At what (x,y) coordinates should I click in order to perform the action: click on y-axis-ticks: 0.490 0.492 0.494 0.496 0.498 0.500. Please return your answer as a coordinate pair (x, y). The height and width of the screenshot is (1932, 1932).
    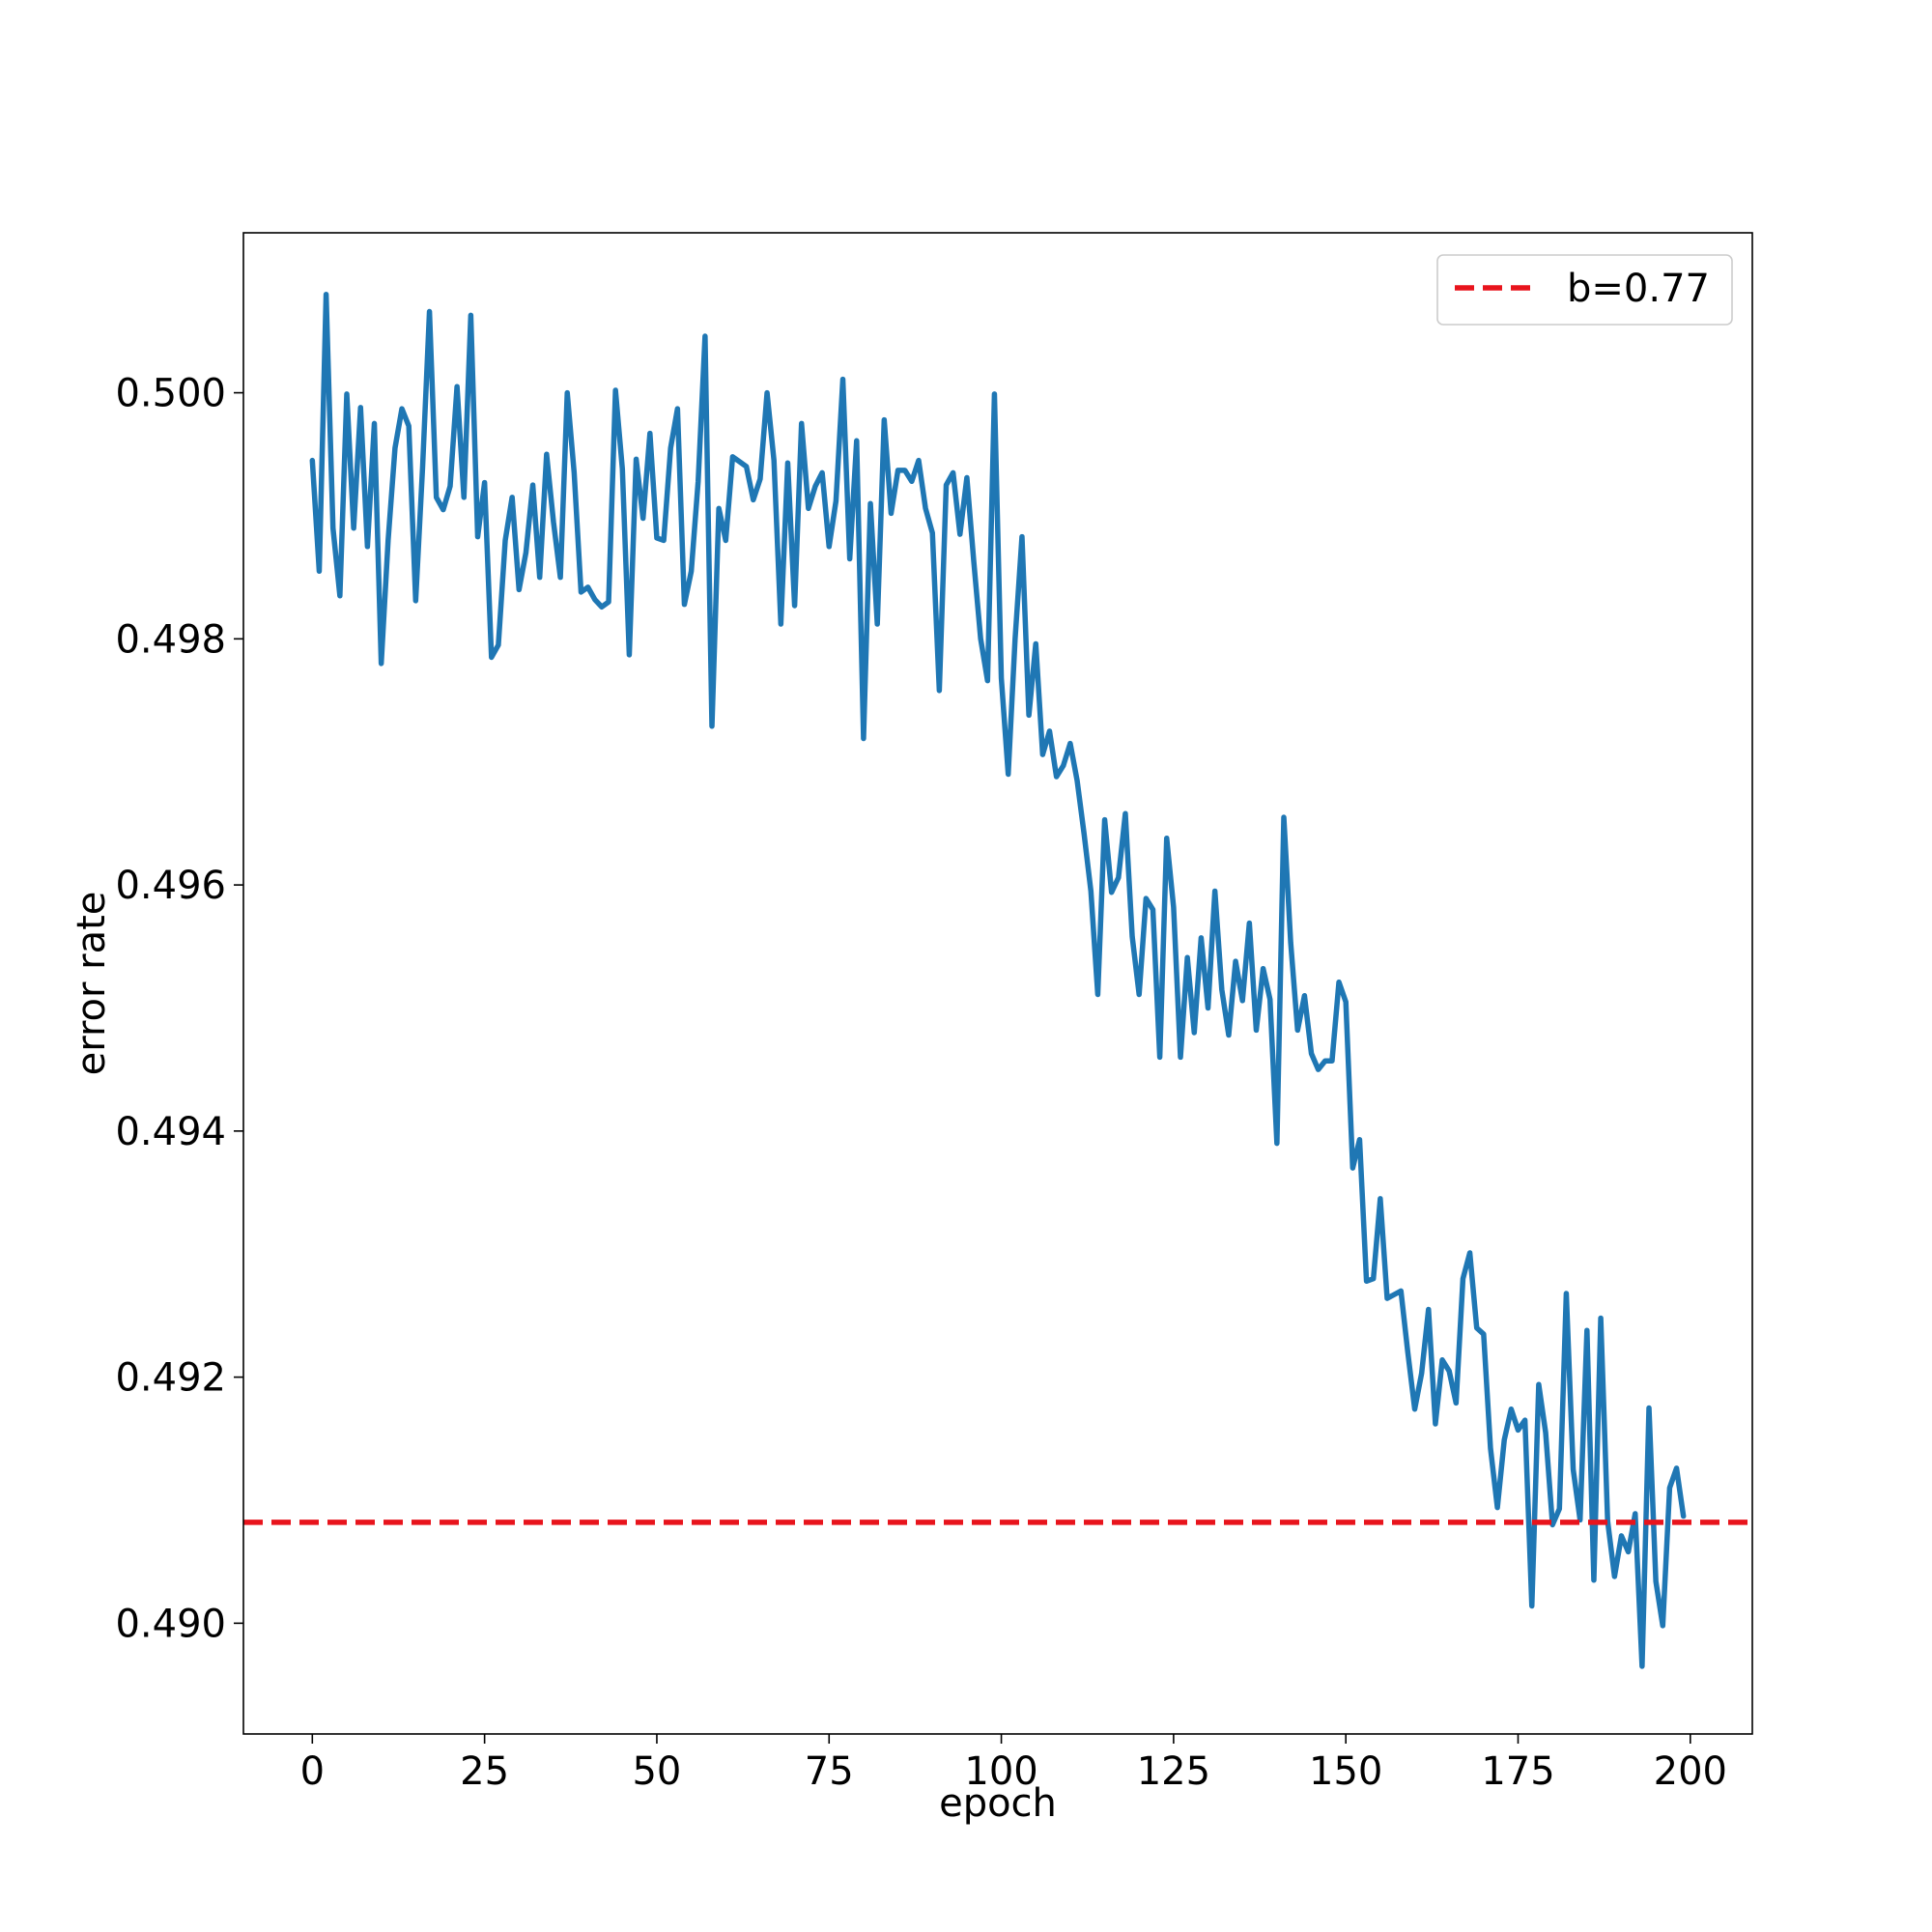
    Looking at the image, I should click on (179, 1009).